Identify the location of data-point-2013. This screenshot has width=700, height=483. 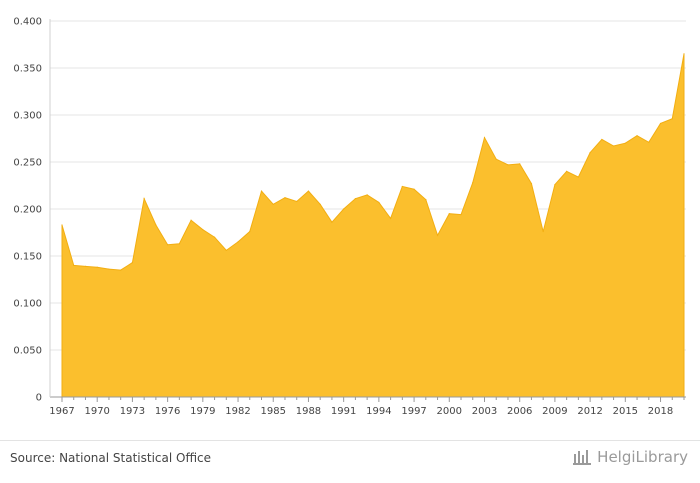
(602, 139).